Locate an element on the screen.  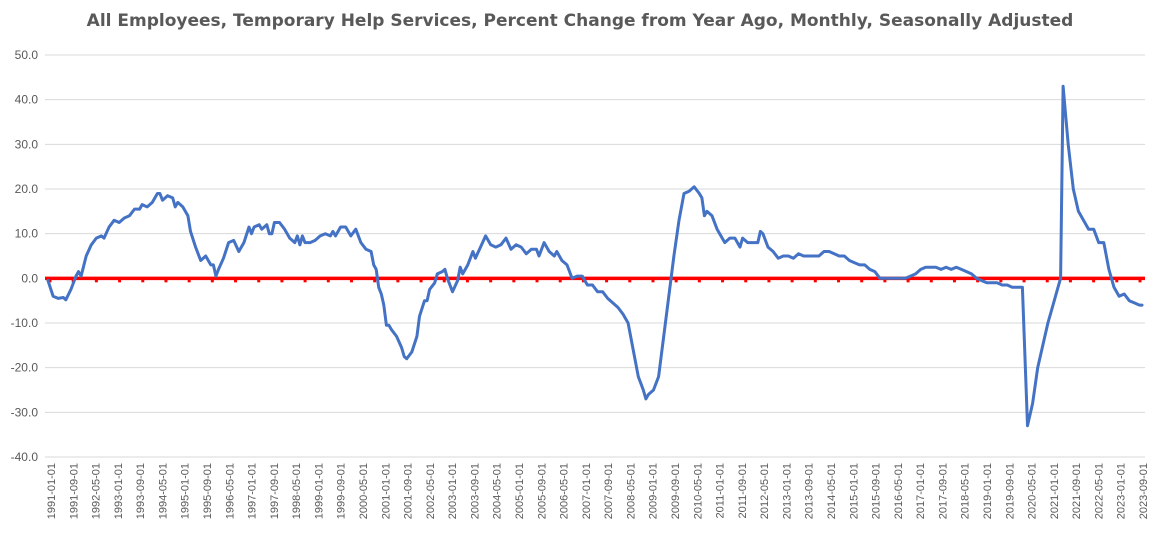
x-tick-label: 2019-09-01 is located at coordinates (1010, 491).